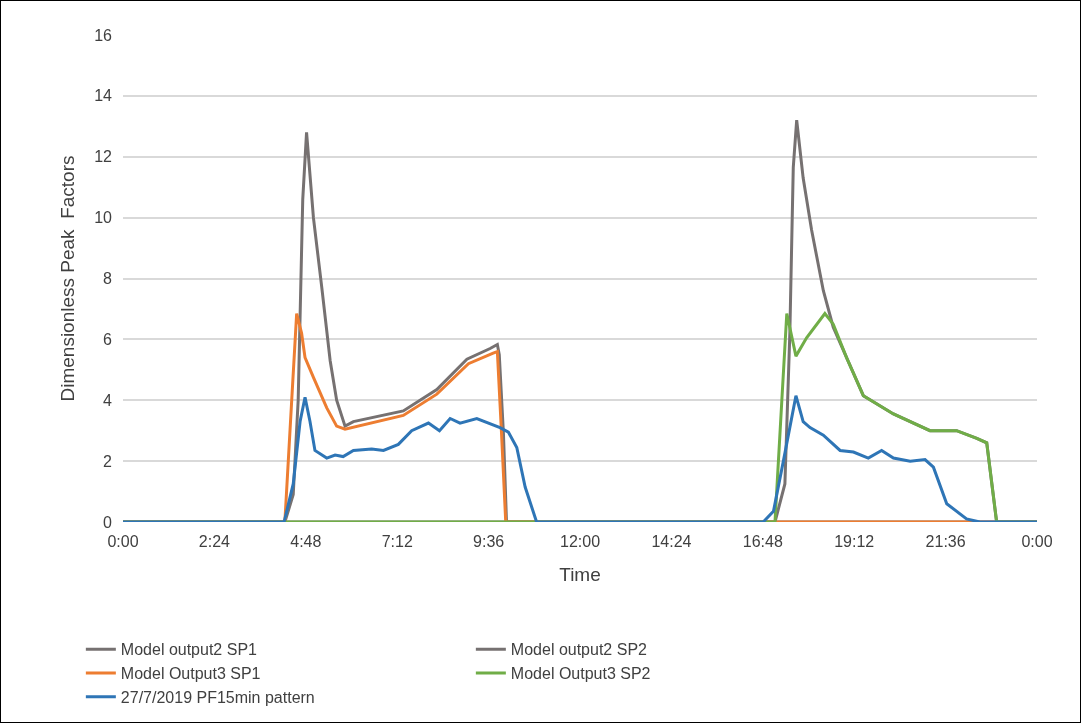  What do you see at coordinates (108, 339) in the screenshot?
I see `y-tick-label: 6` at bounding box center [108, 339].